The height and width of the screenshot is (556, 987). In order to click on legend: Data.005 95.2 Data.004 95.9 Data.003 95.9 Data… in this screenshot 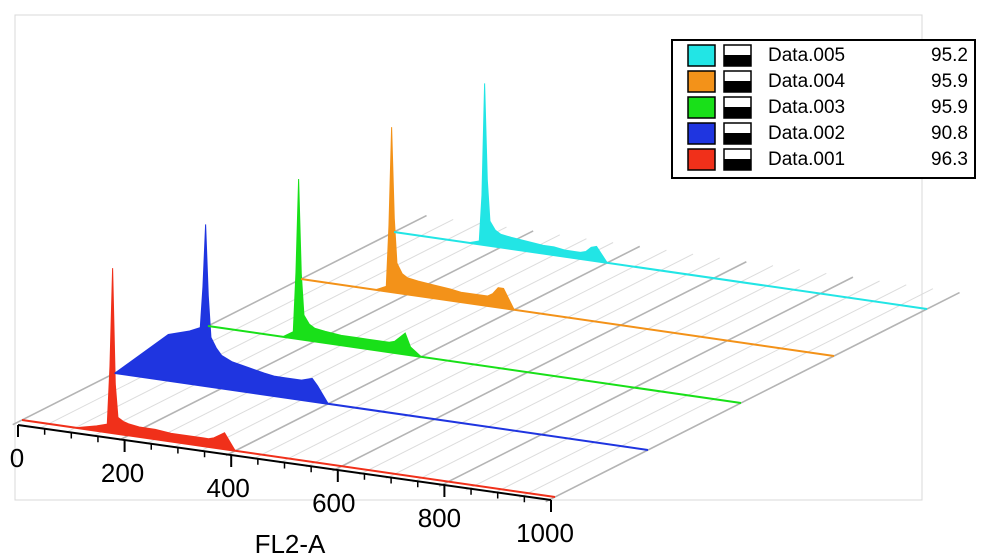, I will do `click(823, 109)`.